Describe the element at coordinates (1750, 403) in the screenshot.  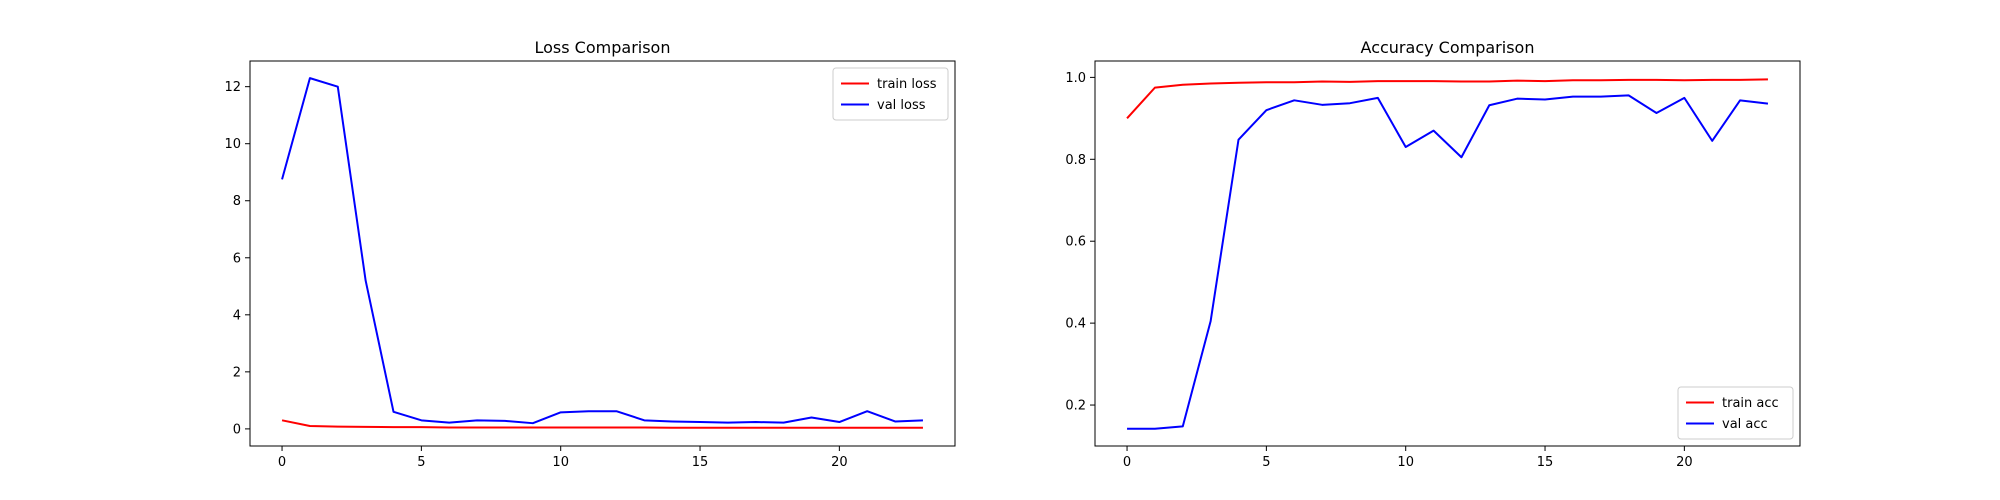
I see `legend-label: train acc` at that location.